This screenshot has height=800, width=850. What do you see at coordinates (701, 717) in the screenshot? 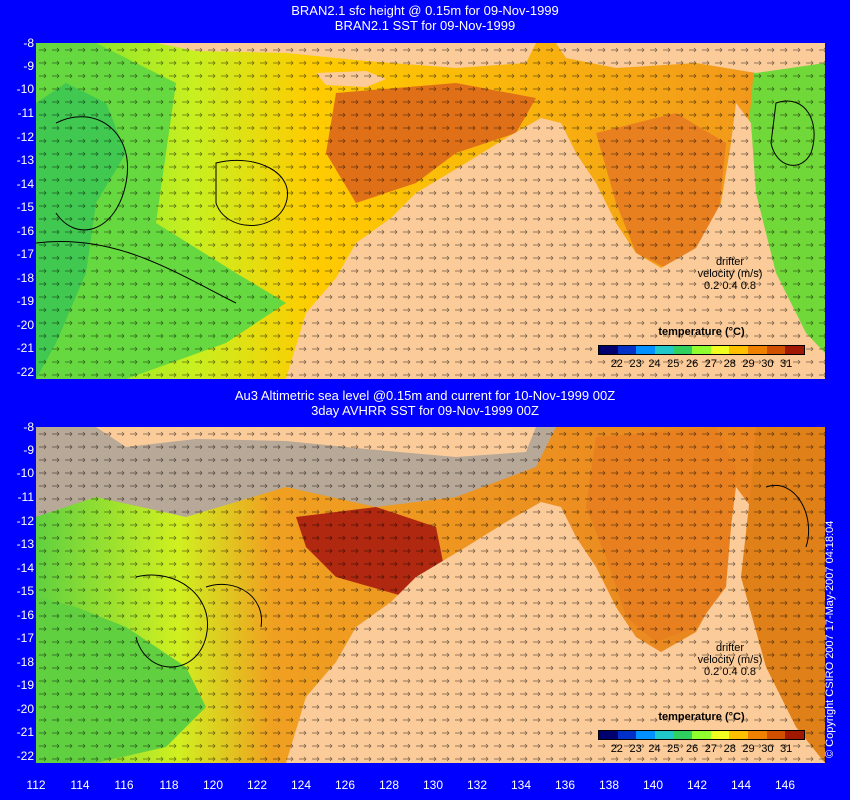
I see `bottom-legend-title: temperature (°C)` at bounding box center [701, 717].